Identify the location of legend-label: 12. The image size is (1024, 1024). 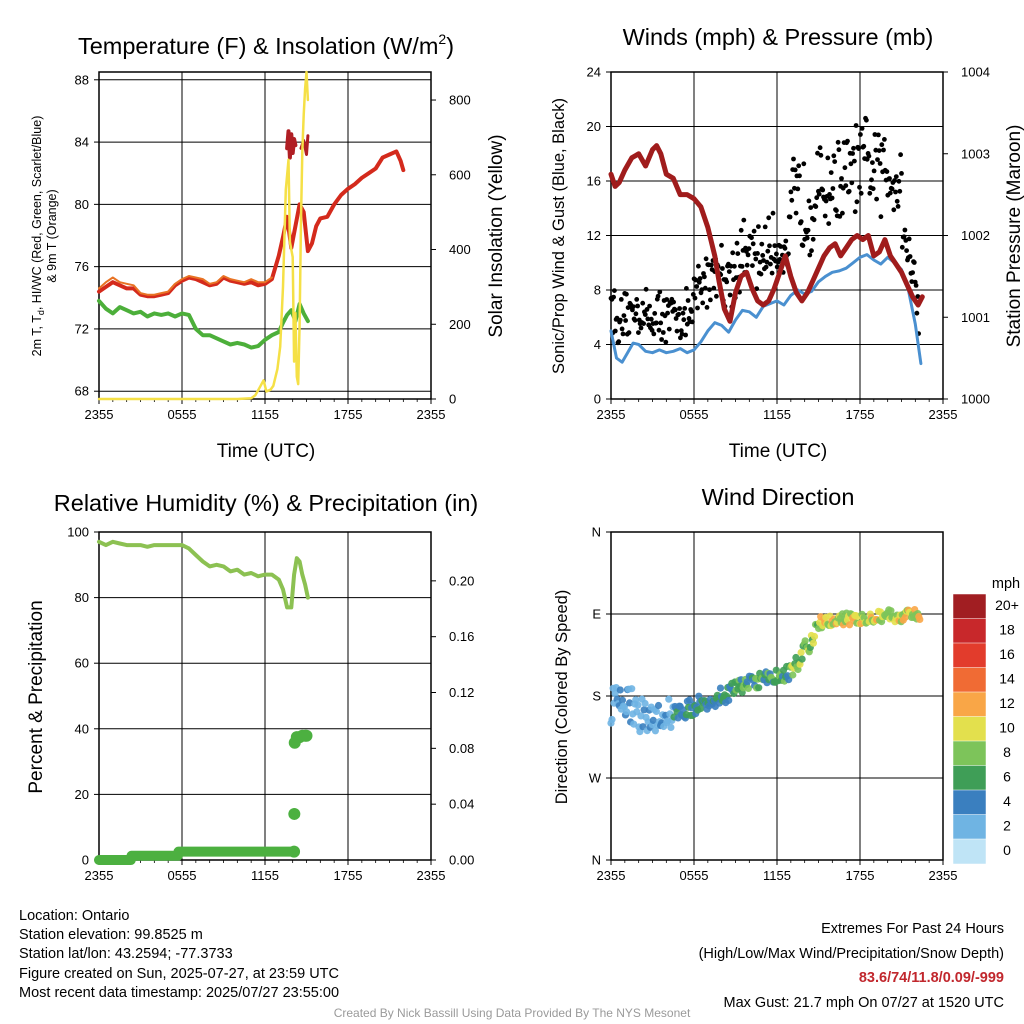
(1007, 703).